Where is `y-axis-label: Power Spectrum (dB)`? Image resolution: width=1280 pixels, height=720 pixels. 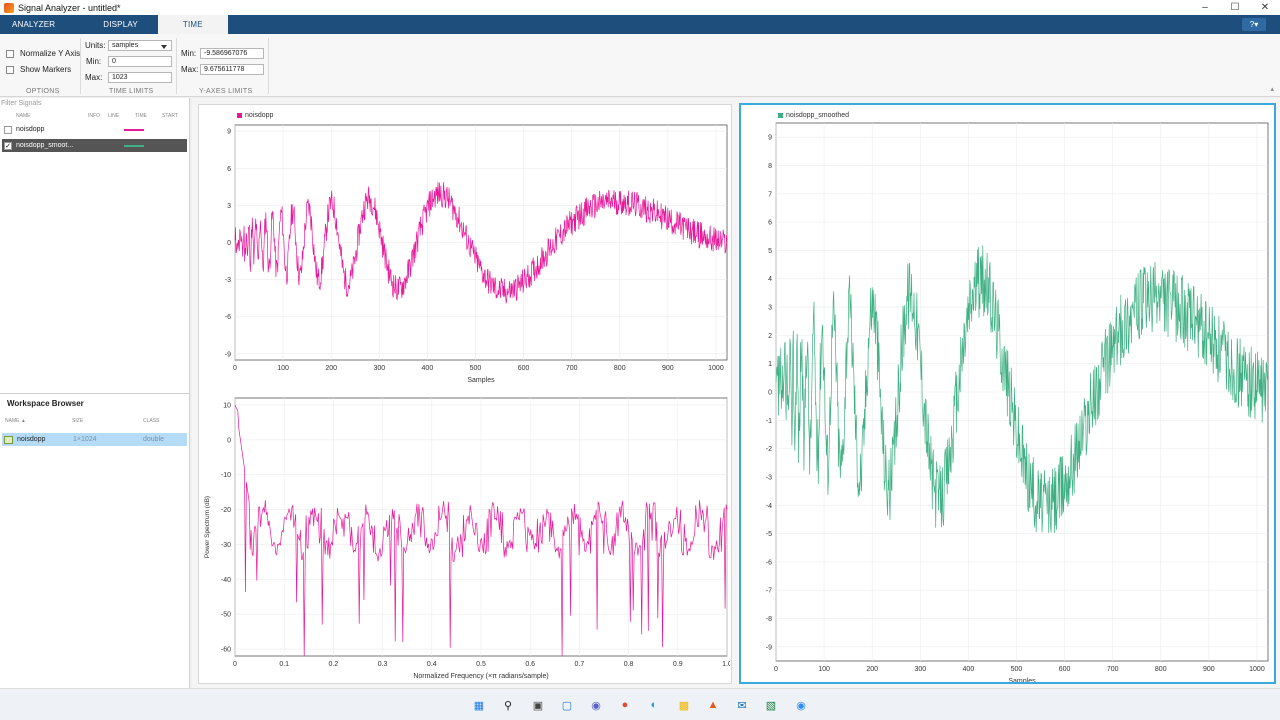
y-axis-label: Power Spectrum (dB) is located at coordinates (207, 527).